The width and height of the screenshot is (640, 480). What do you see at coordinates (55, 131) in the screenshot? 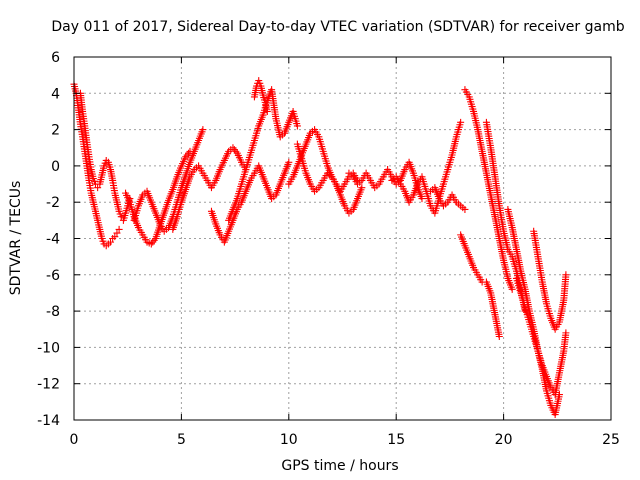
I see `y-tick-label: 2` at bounding box center [55, 131].